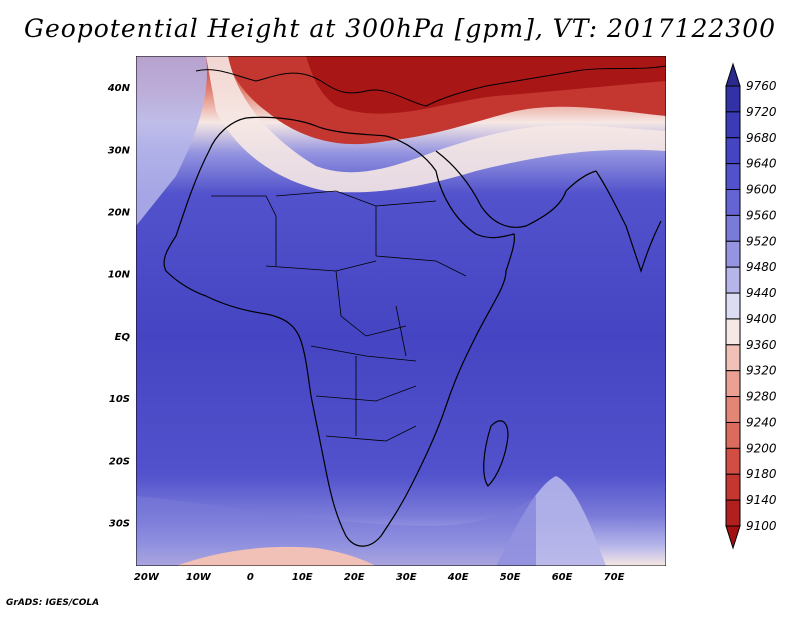 Image resolution: width=800 pixels, height=618 pixels. Describe the element at coordinates (761, 215) in the screenshot. I see `colorbar-level-label: 9560` at that location.